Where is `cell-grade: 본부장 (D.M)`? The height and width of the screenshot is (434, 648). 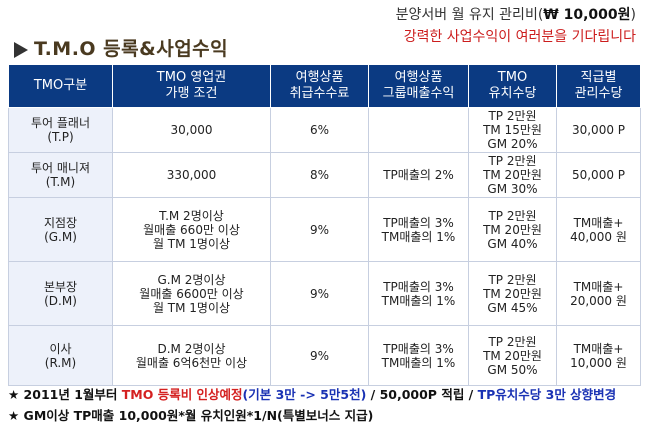 cell-grade: 본부장 (D.M) is located at coordinates (60, 293).